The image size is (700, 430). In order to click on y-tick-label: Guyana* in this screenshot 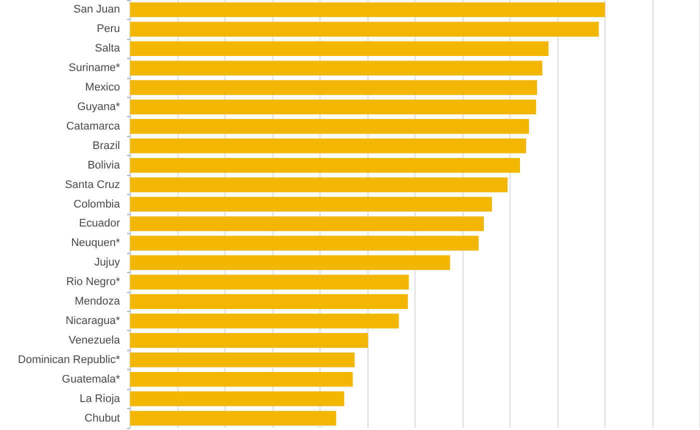, I will do `click(99, 107)`.